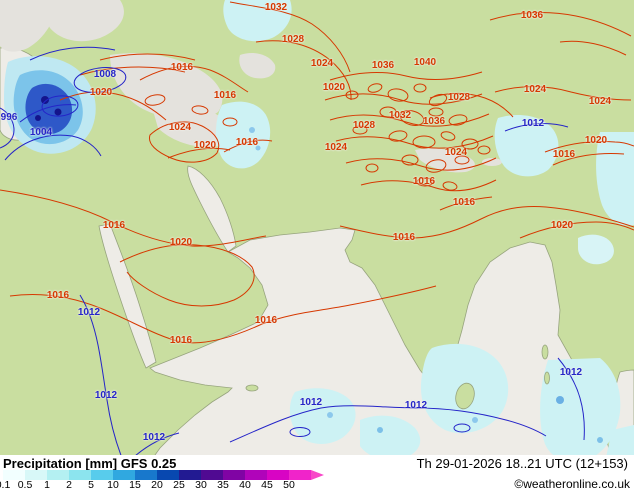 The width and height of the screenshot is (634, 491). I want to click on copyright: ©weatheronline.co.uk, so click(572, 484).